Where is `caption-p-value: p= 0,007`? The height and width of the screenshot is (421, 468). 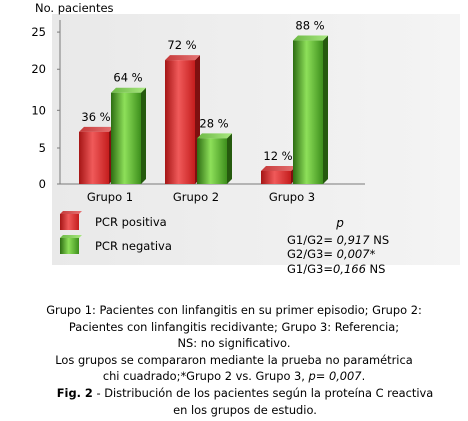 caption-p-value: p= 0,007 is located at coordinates (335, 376).